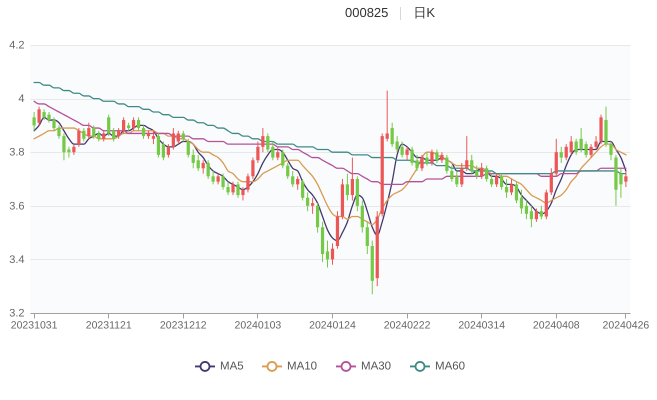 The width and height of the screenshot is (657, 400). What do you see at coordinates (16, 206) in the screenshot?
I see `y-tick-label: 3.6` at bounding box center [16, 206].